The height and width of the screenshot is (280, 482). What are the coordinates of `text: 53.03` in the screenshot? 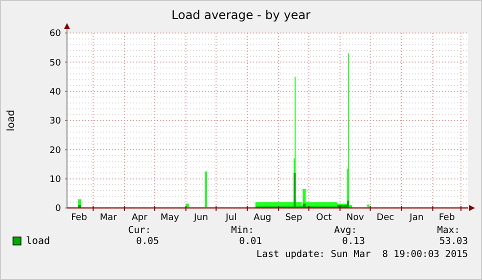 It's located at (453, 241).